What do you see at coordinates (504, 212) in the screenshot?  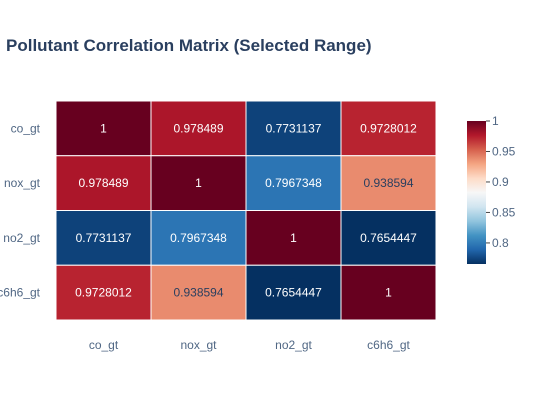 I see `colorbar-tick-label: 0.85` at bounding box center [504, 212].